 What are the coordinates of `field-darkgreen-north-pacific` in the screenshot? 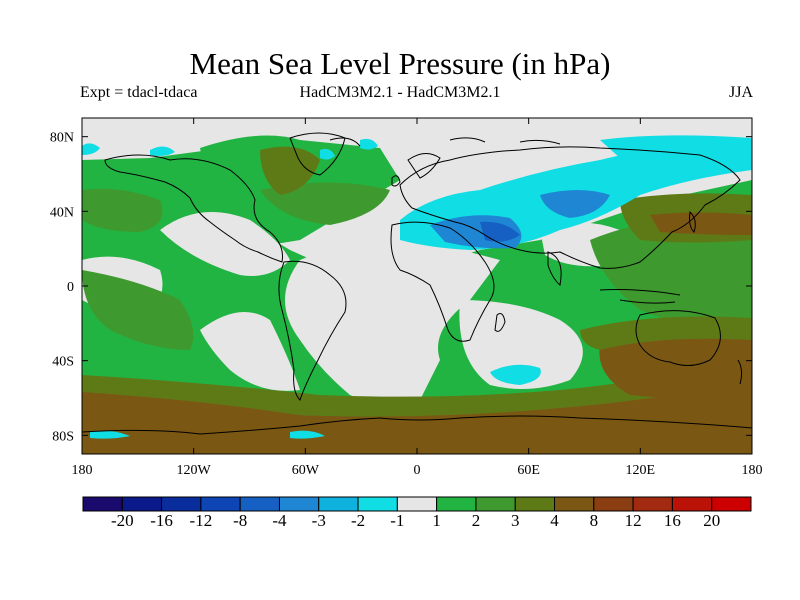 It's located at (122, 210).